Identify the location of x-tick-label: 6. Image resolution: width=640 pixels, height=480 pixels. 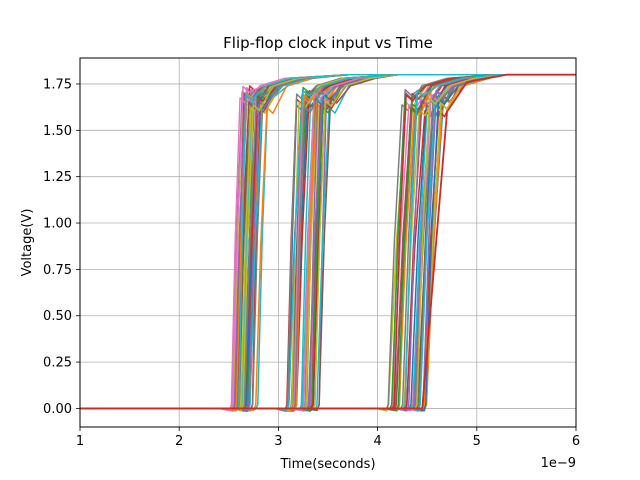
(576, 441).